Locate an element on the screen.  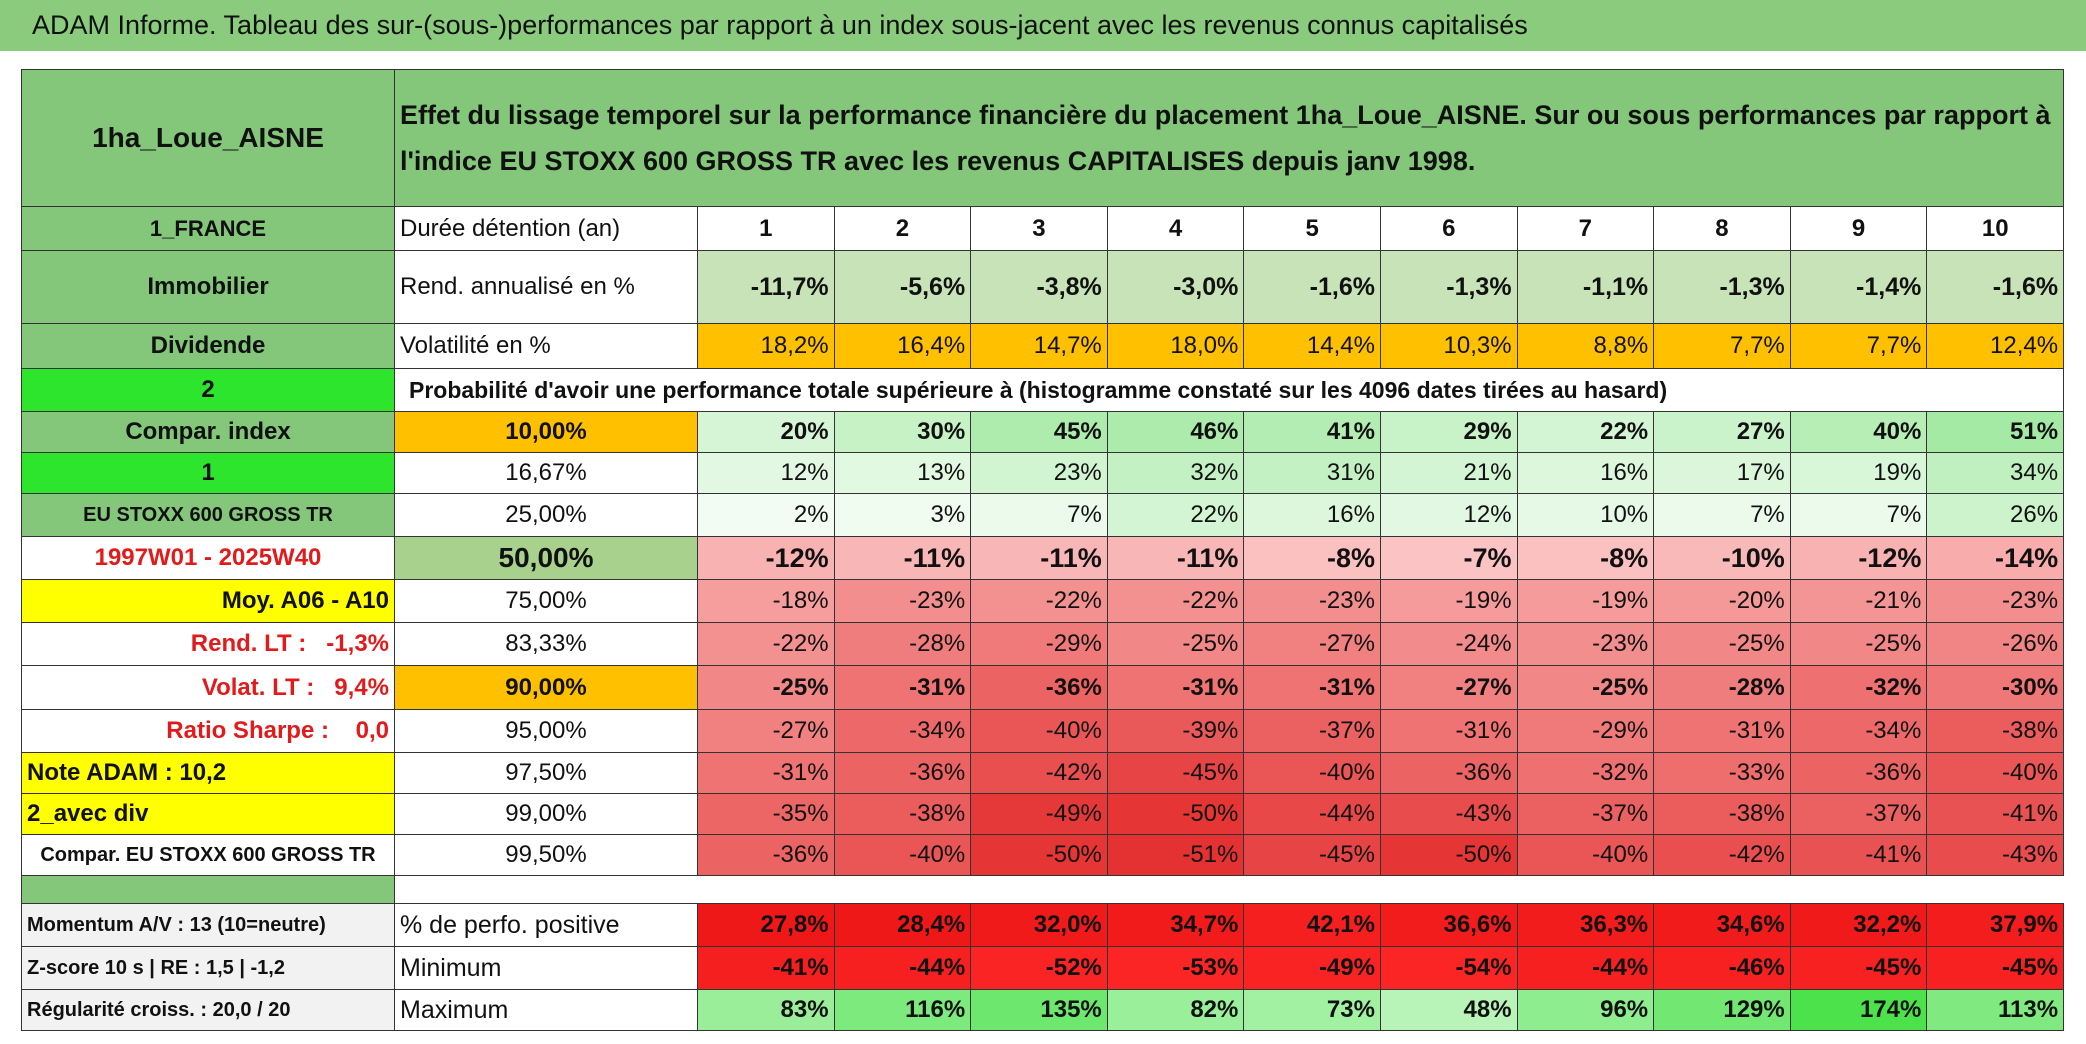
row-level: 16,67% is located at coordinates (546, 473).